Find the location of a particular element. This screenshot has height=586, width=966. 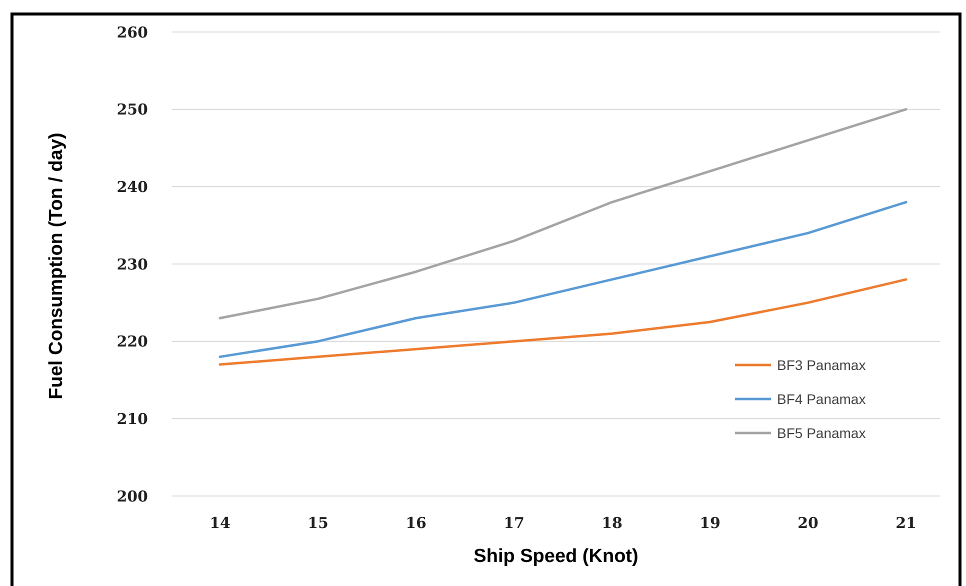

x-tick-label: 20 is located at coordinates (808, 523).